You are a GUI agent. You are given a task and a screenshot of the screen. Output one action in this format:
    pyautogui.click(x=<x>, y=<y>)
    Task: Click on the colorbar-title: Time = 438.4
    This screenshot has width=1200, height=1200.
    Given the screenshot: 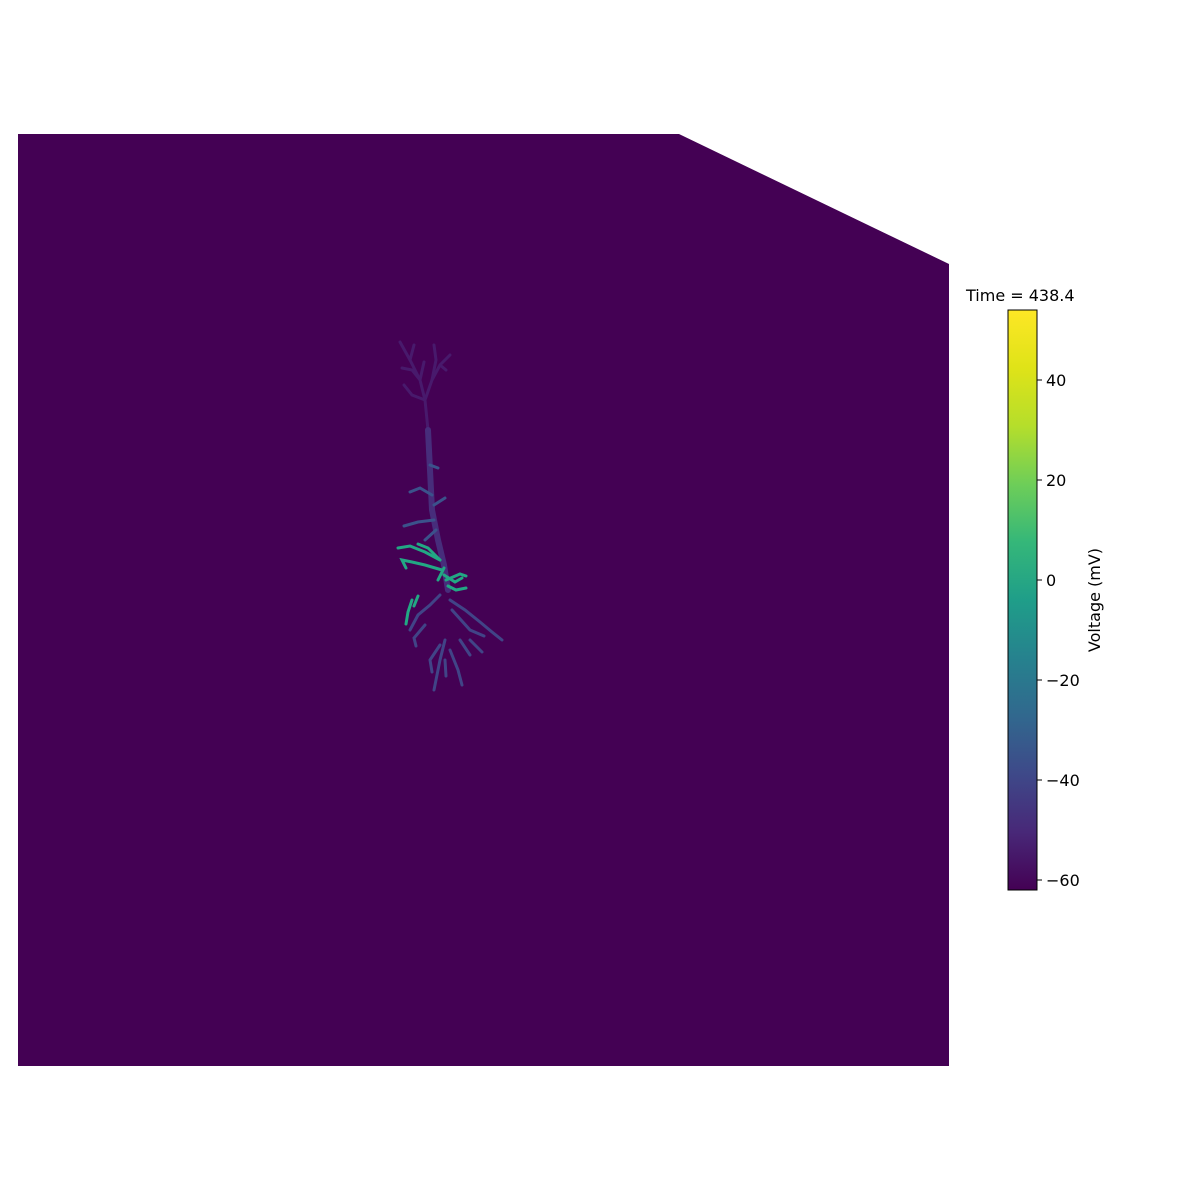 What is the action you would take?
    pyautogui.click(x=1020, y=295)
    